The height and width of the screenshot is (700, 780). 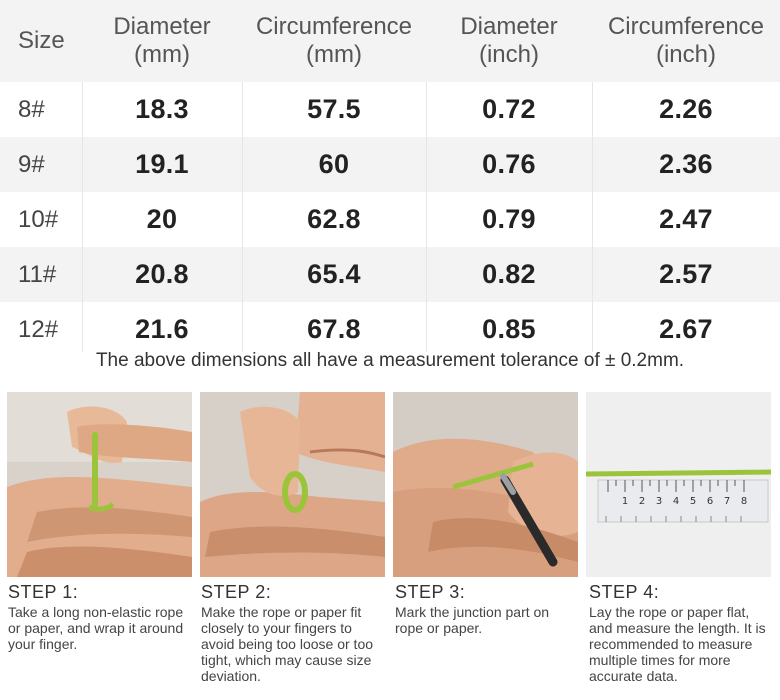 What do you see at coordinates (334, 329) in the screenshot?
I see `circumference-mm-cell: 67.8` at bounding box center [334, 329].